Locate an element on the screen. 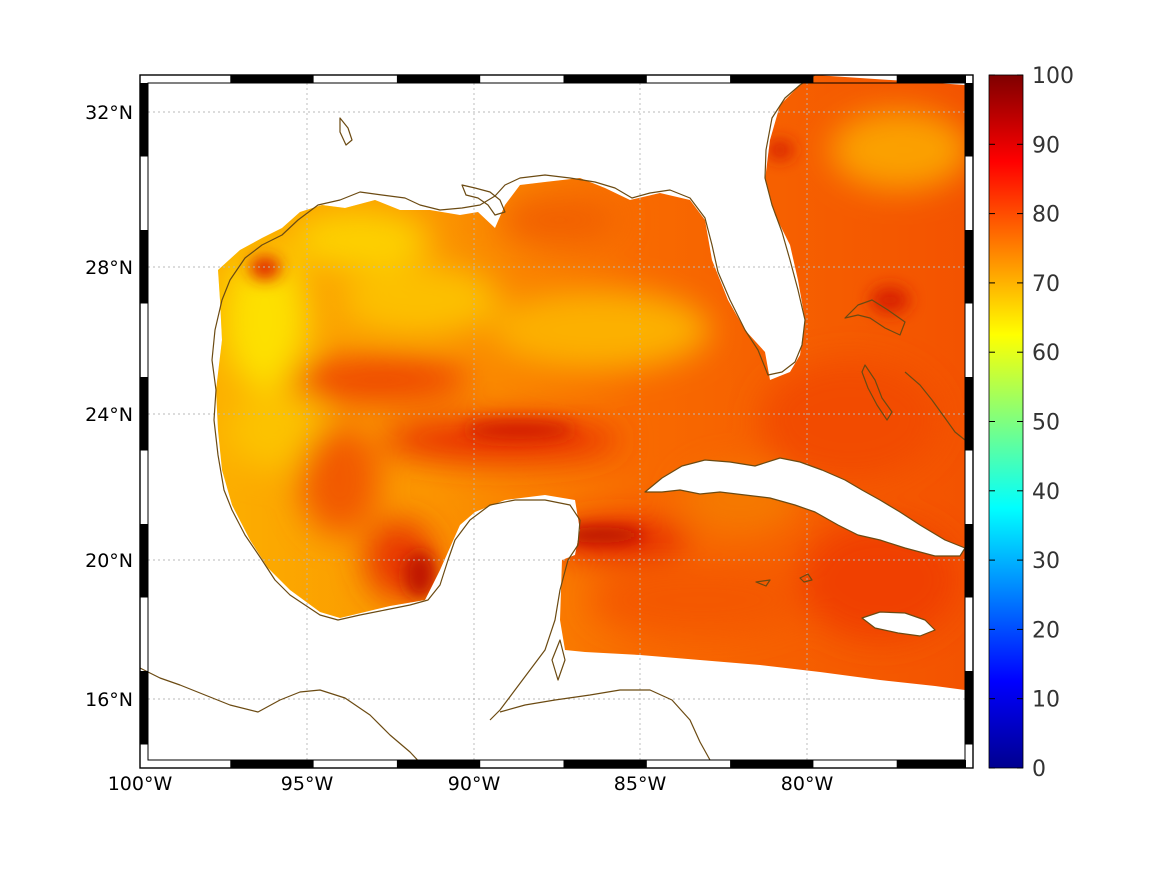  lat-label-32n: 32°N is located at coordinates (109, 113).